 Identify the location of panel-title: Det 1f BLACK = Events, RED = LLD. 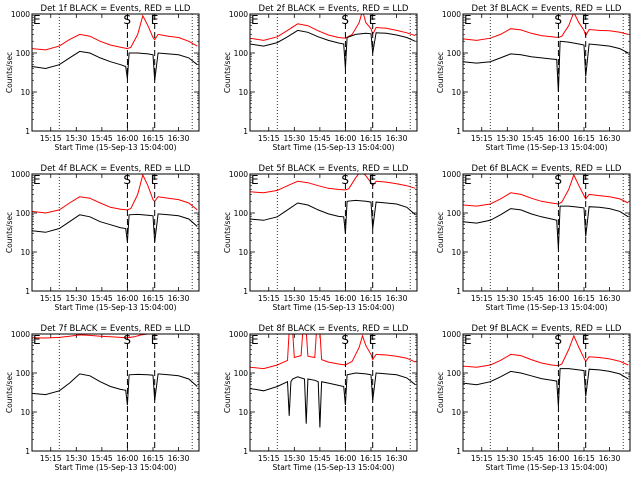
(116, 9).